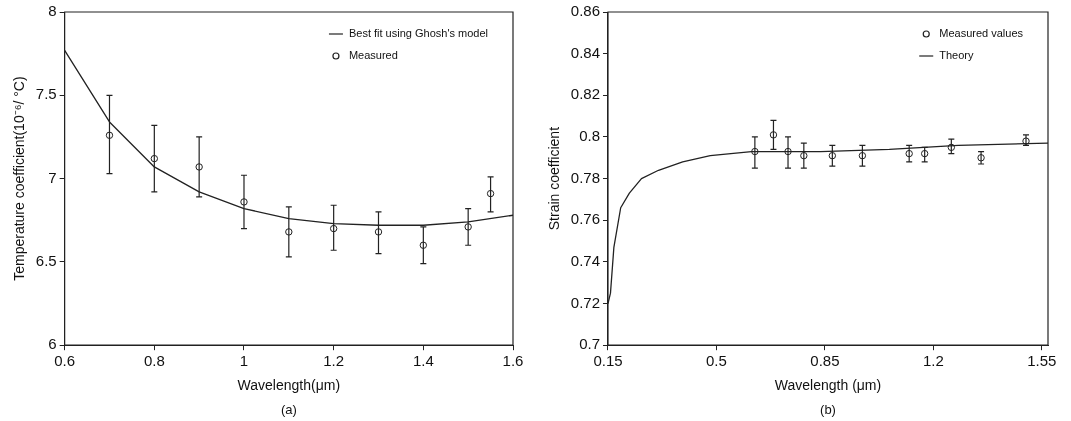 This screenshot has width=1071, height=421. Describe the element at coordinates (19, 178) in the screenshot. I see `y-axis-title: Temperature coefficient(10⁻⁶/ °C)` at that location.